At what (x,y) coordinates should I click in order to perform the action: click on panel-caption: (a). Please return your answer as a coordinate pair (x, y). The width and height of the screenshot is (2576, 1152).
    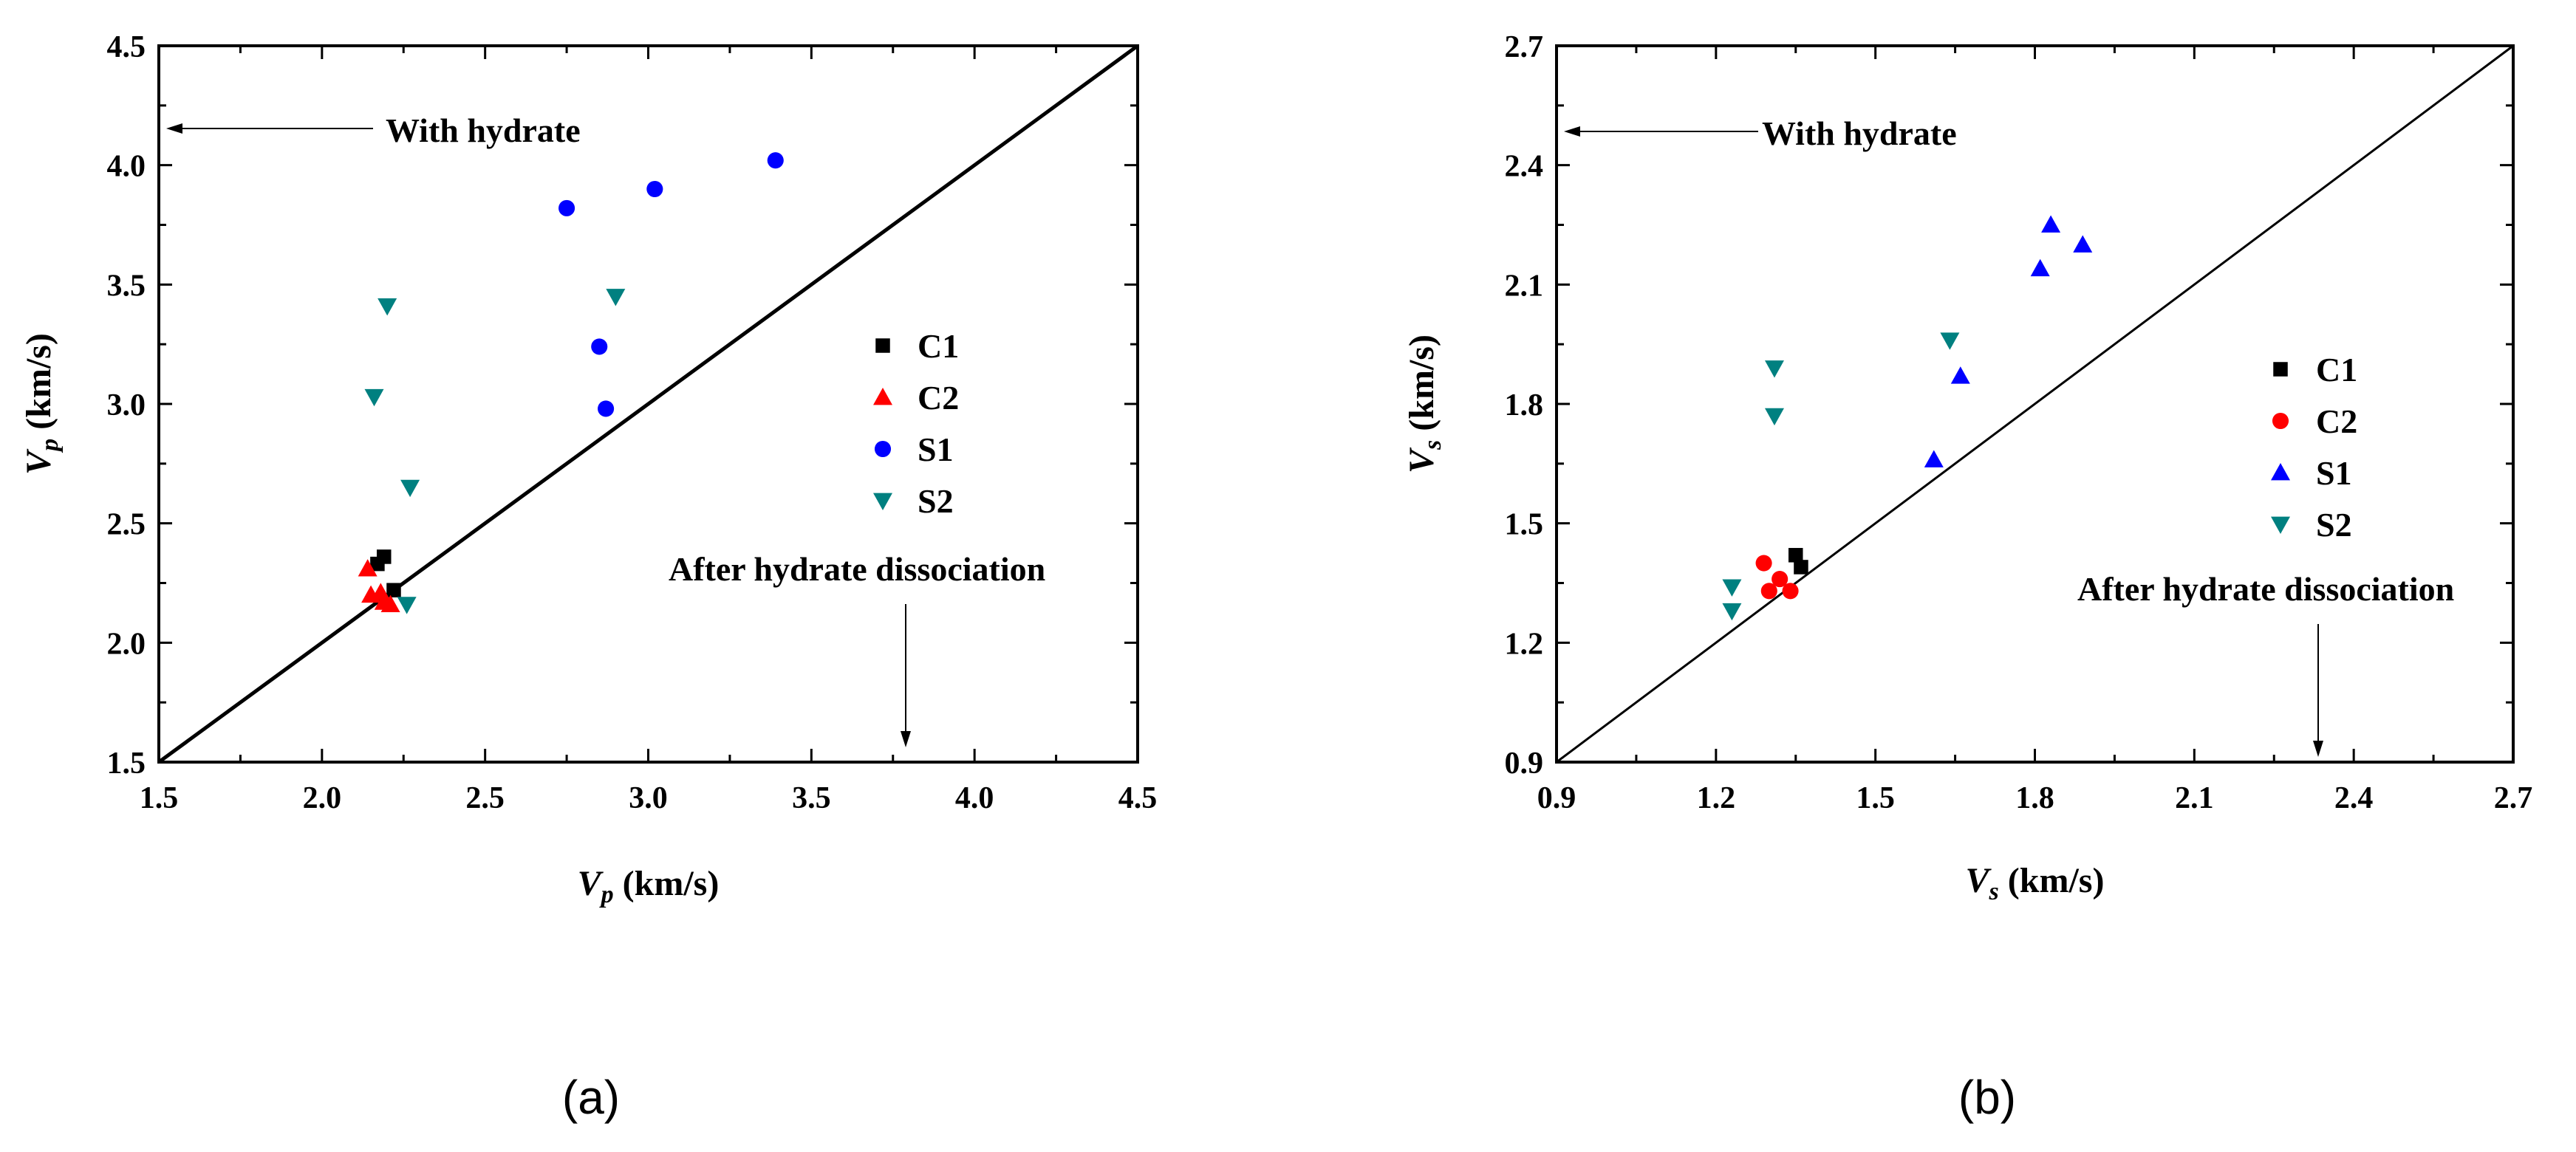
    Looking at the image, I should click on (591, 1098).